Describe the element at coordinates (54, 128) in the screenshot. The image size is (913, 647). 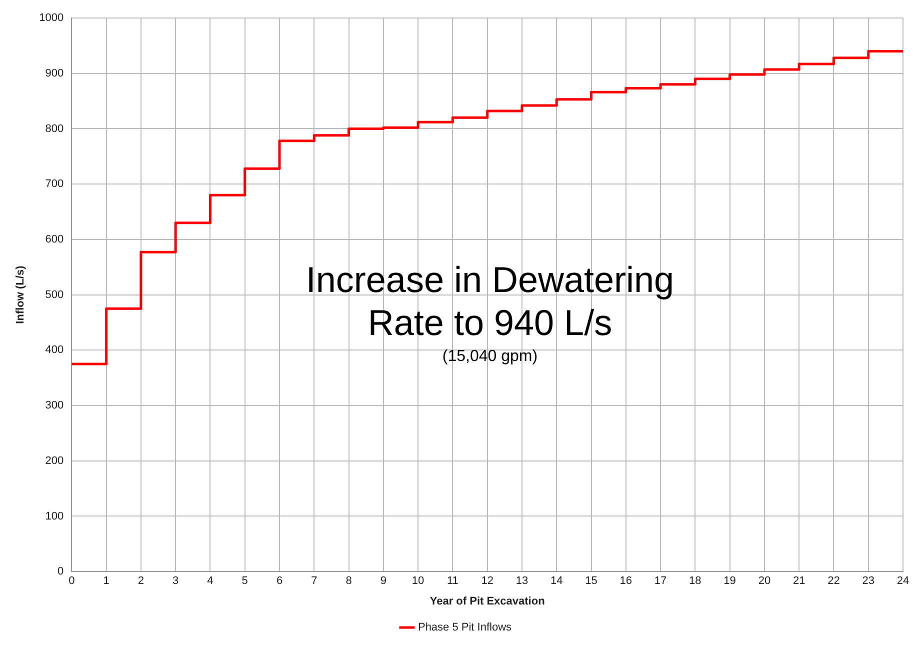
I see `y-tick-label: 800` at that location.